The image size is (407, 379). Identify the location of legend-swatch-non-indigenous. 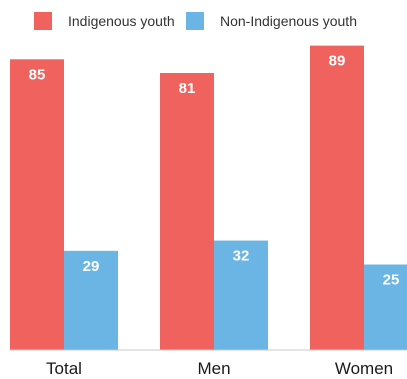
(195, 21).